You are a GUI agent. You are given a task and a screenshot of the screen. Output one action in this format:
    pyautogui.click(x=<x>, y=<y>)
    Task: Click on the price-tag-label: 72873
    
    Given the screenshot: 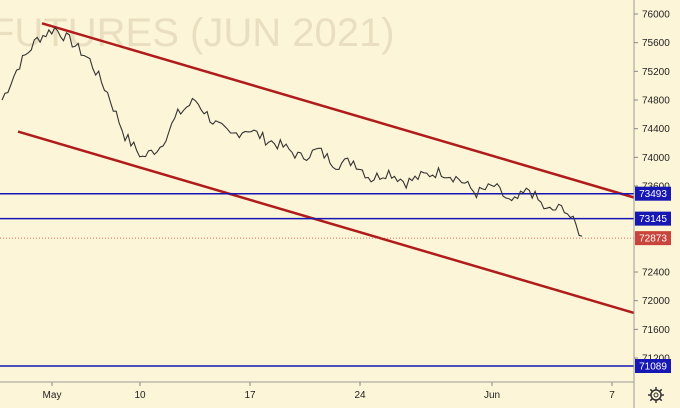 What is the action you would take?
    pyautogui.click(x=653, y=239)
    